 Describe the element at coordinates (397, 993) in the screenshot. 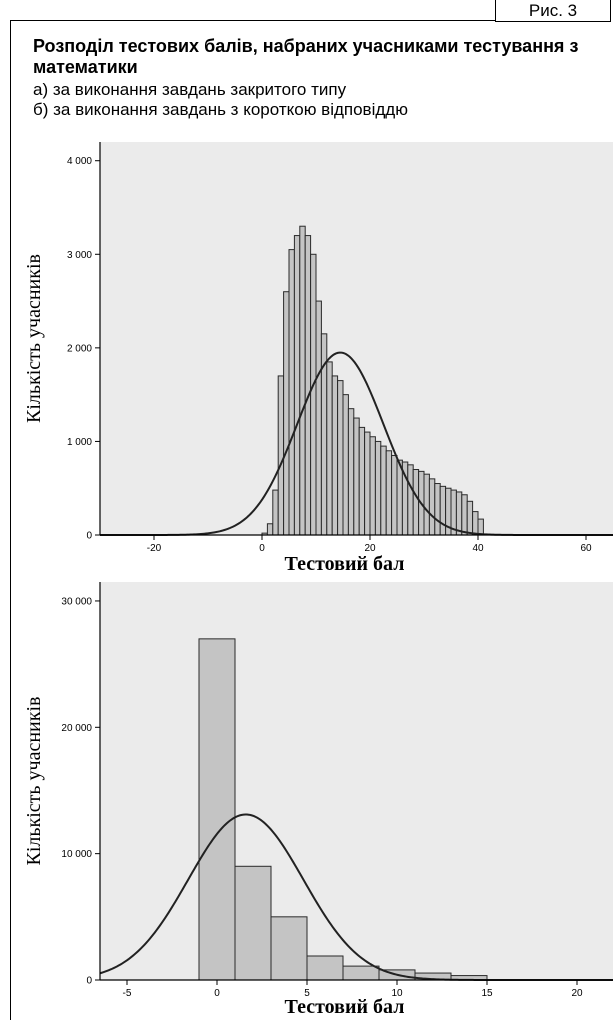

I see `x-tick-label: 10` at that location.